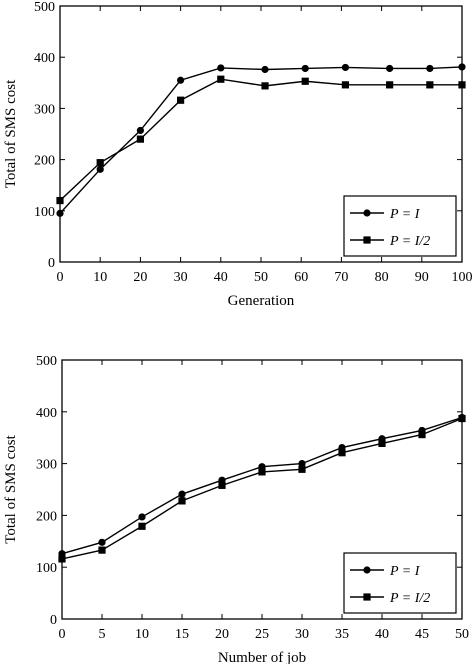 Image resolution: width=474 pixels, height=664 pixels. What do you see at coordinates (342, 634) in the screenshot?
I see `x-tick-label: 35` at bounding box center [342, 634].